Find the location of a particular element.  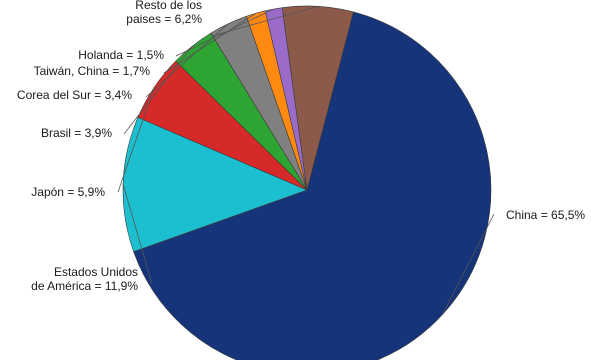

slice-label-holanda: Holanda = 1,5% is located at coordinates (121, 55).